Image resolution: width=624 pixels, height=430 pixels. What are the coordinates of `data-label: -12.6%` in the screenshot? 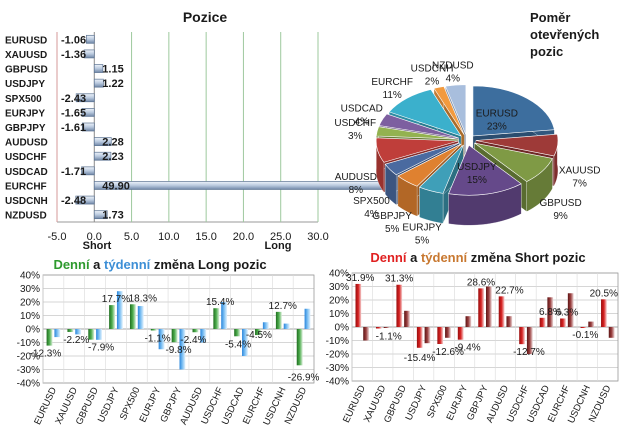 It's located at (448, 352).